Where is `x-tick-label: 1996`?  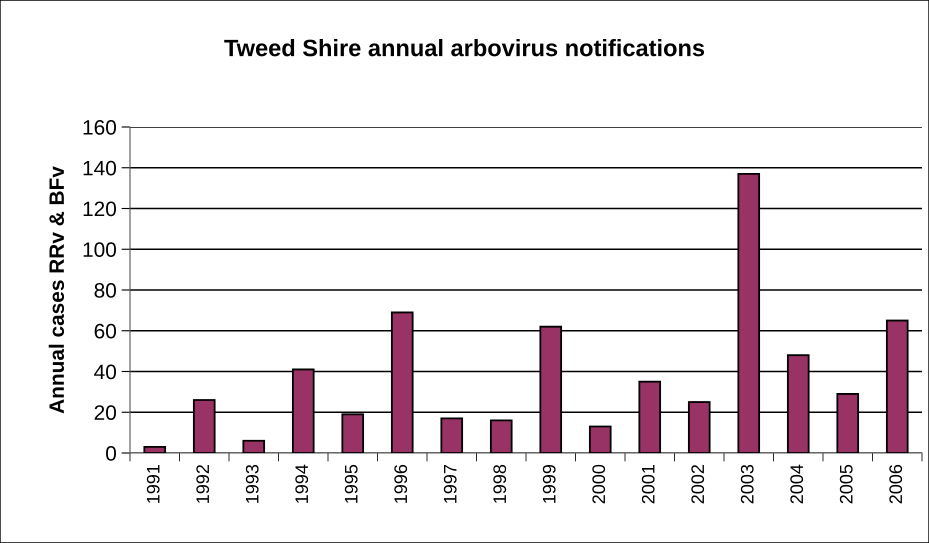
x-tick-label: 1996 is located at coordinates (401, 483).